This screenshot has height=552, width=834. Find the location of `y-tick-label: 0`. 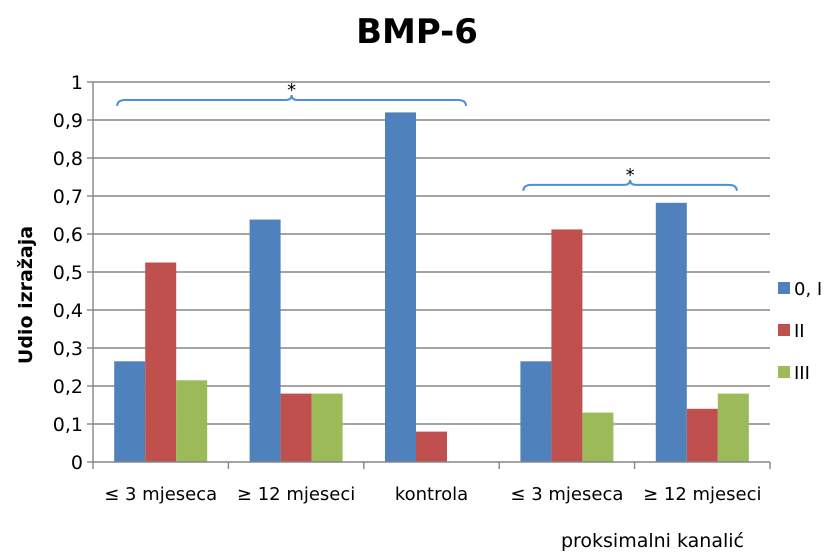

y-tick-label: 0 is located at coordinates (77, 463).